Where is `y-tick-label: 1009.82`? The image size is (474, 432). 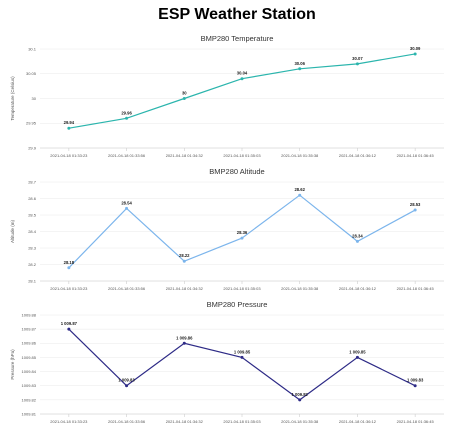 y-tick-label: 1009.82 is located at coordinates (29, 399).